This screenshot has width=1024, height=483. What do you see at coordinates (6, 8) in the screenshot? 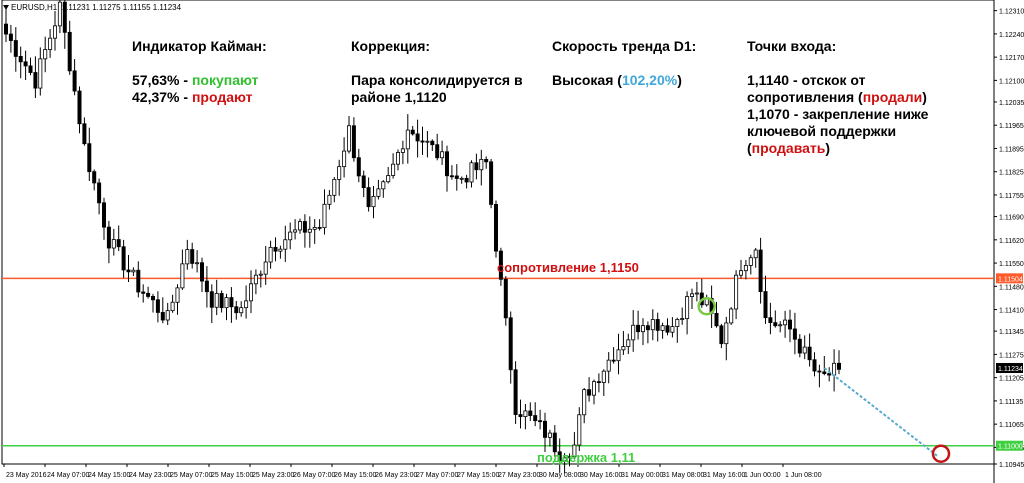
I see `dropdown-triangle-icon` at bounding box center [6, 8].